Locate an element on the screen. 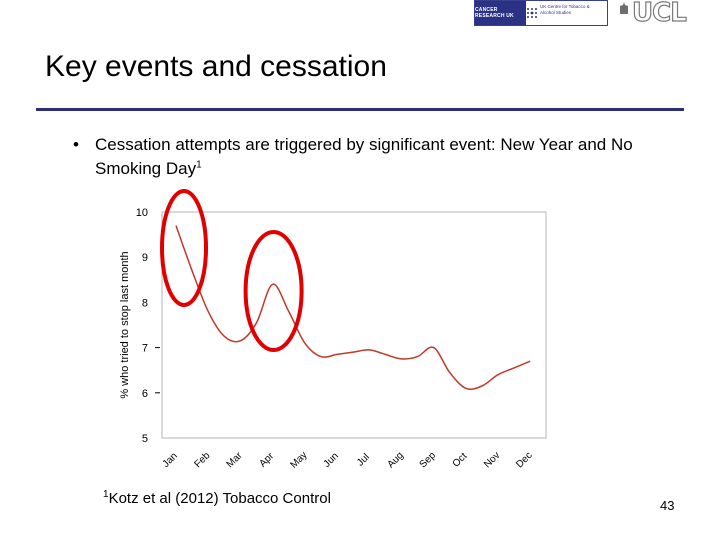  chart-annotations is located at coordinates (232, 270).